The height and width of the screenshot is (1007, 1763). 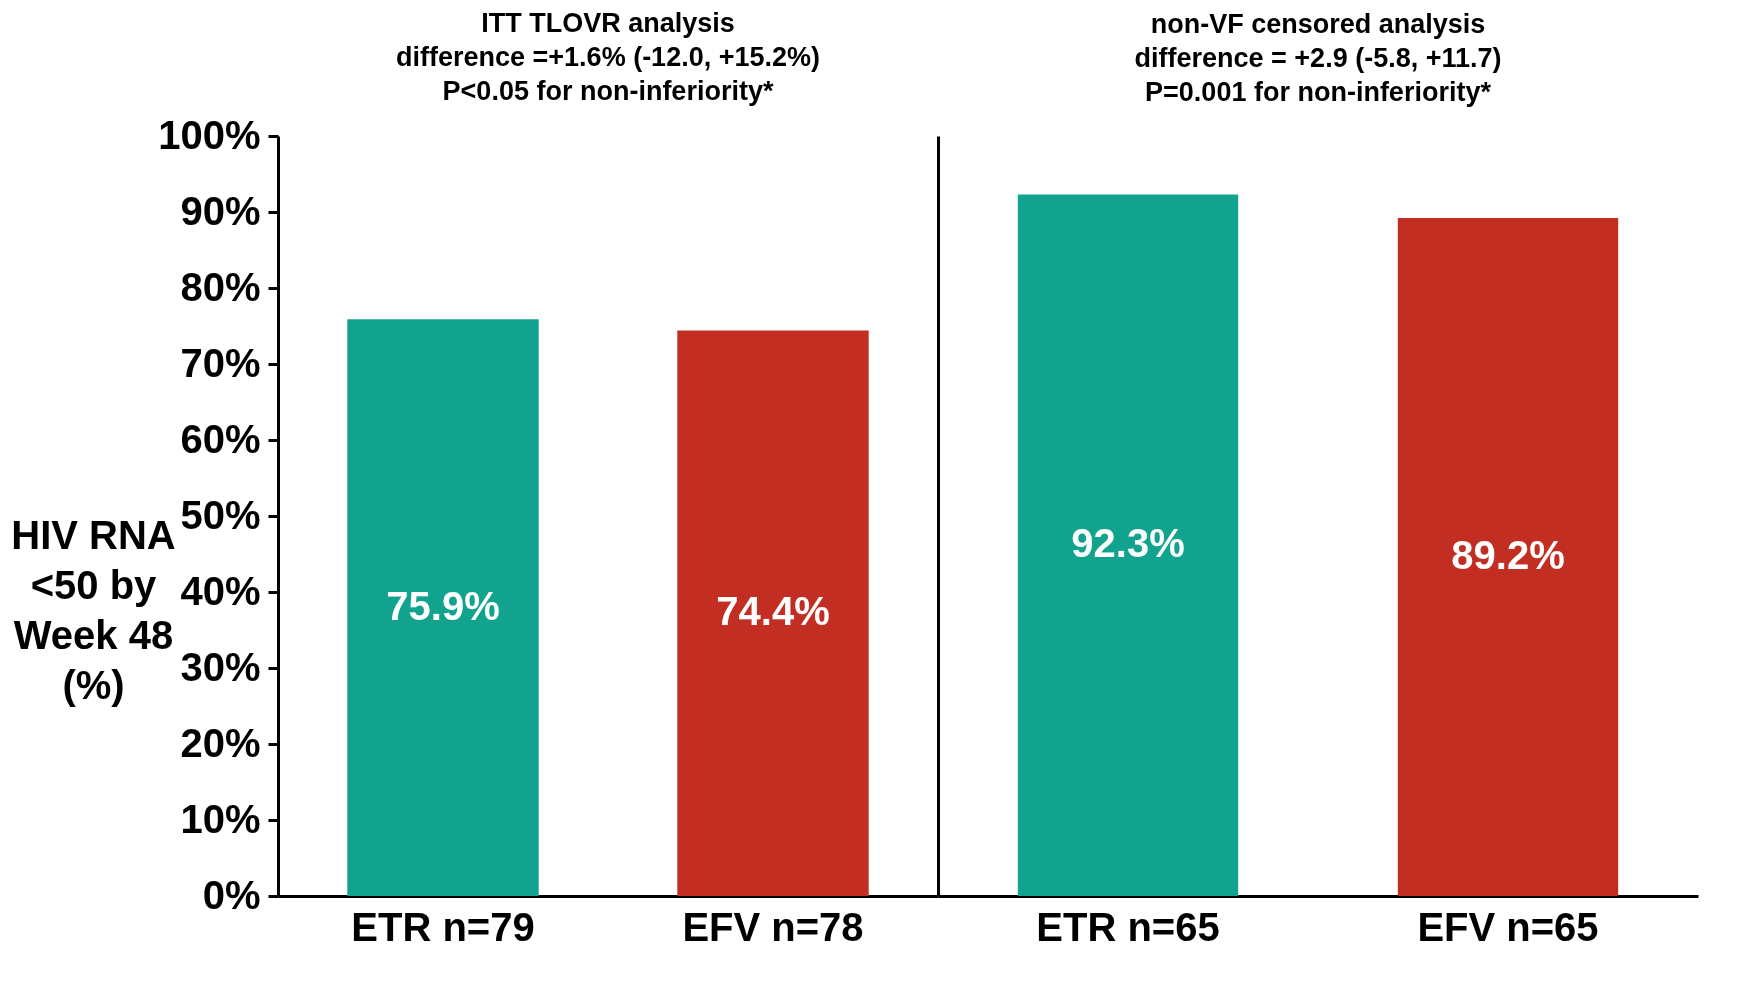 I want to click on x-tick-label: EFV n=78, so click(x=773, y=926).